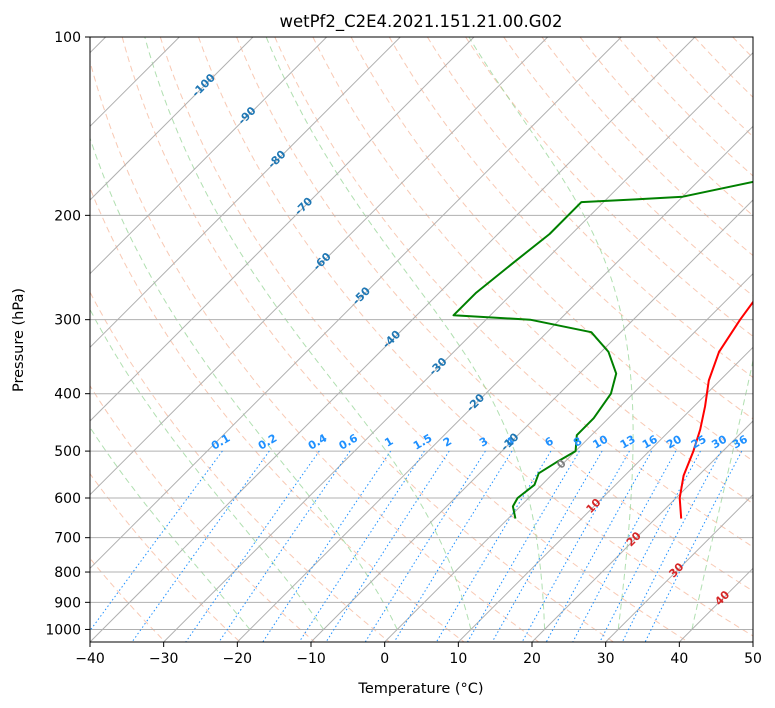 This screenshot has width=775, height=708. I want to click on x-tick-label: 50, so click(753, 659).